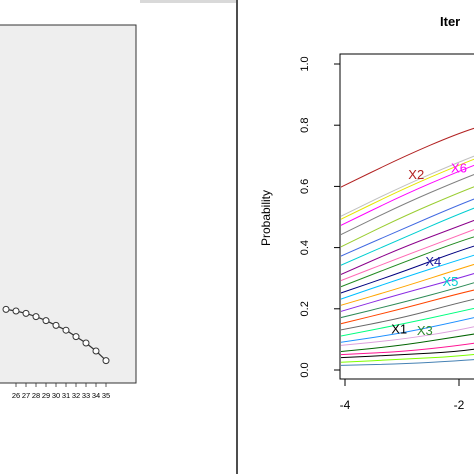 This screenshot has height=474, width=474. I want to click on right-y-axis-label: Probability, so click(266, 218).